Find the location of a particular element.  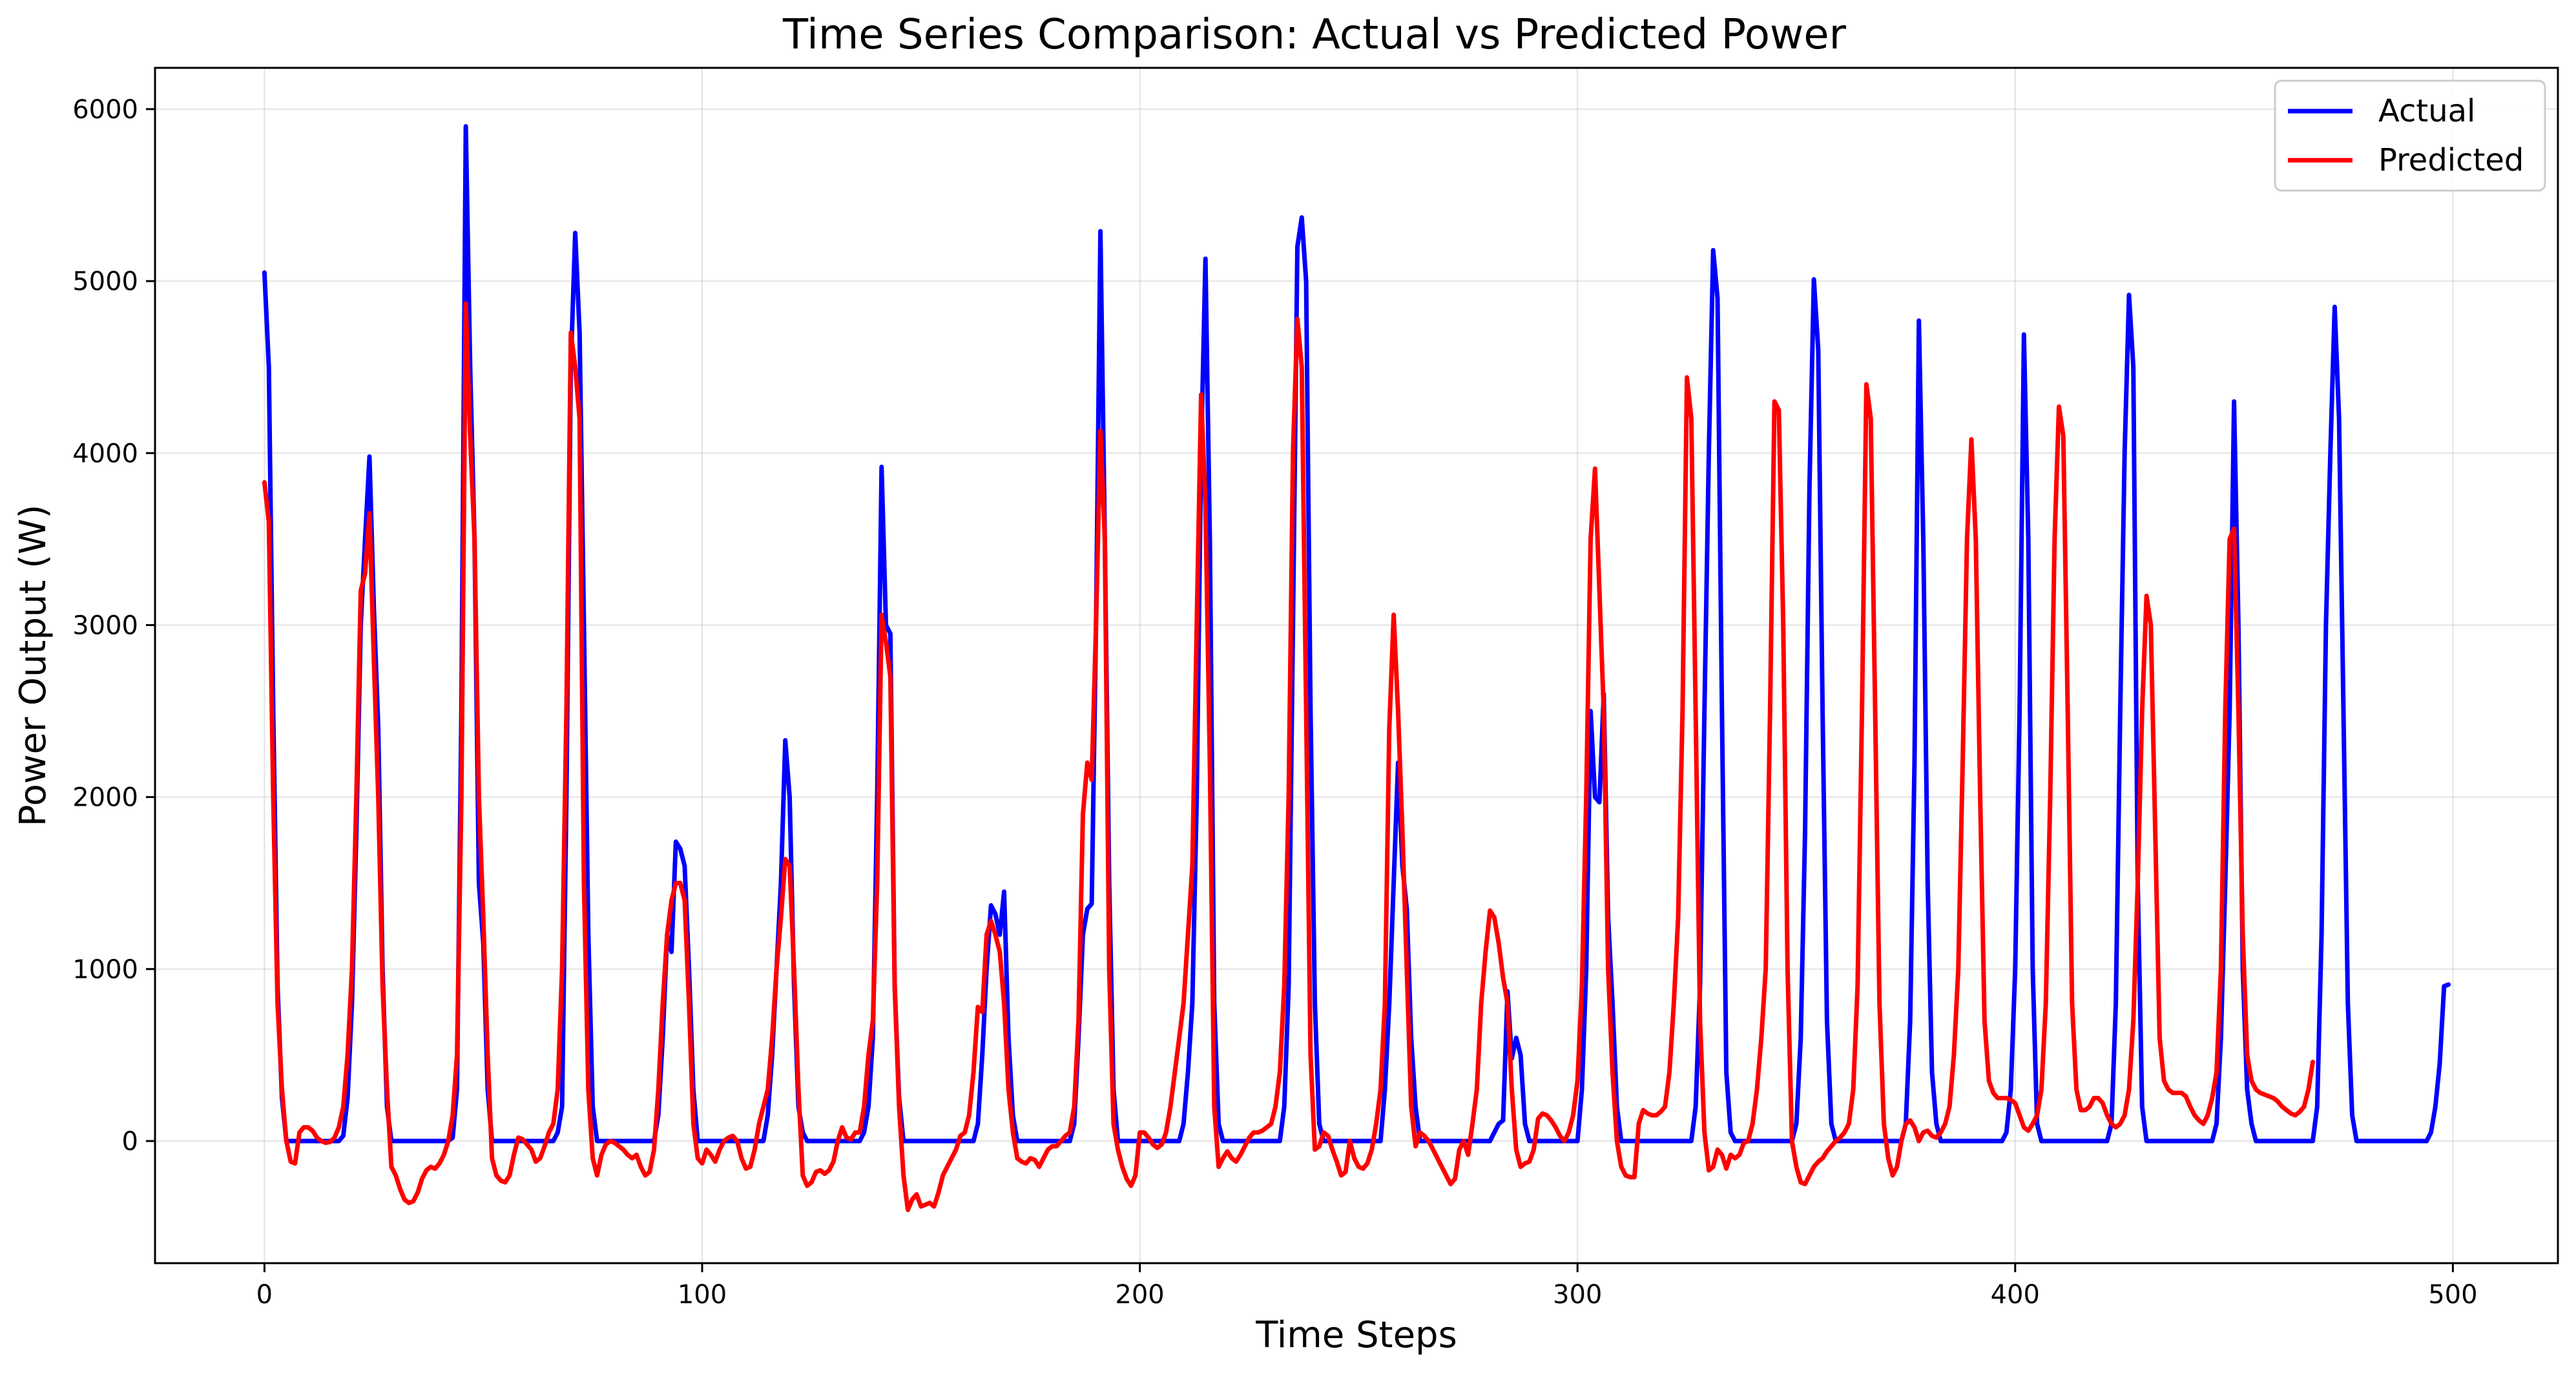

x-axis-label: Time Steps is located at coordinates (1356, 1335).